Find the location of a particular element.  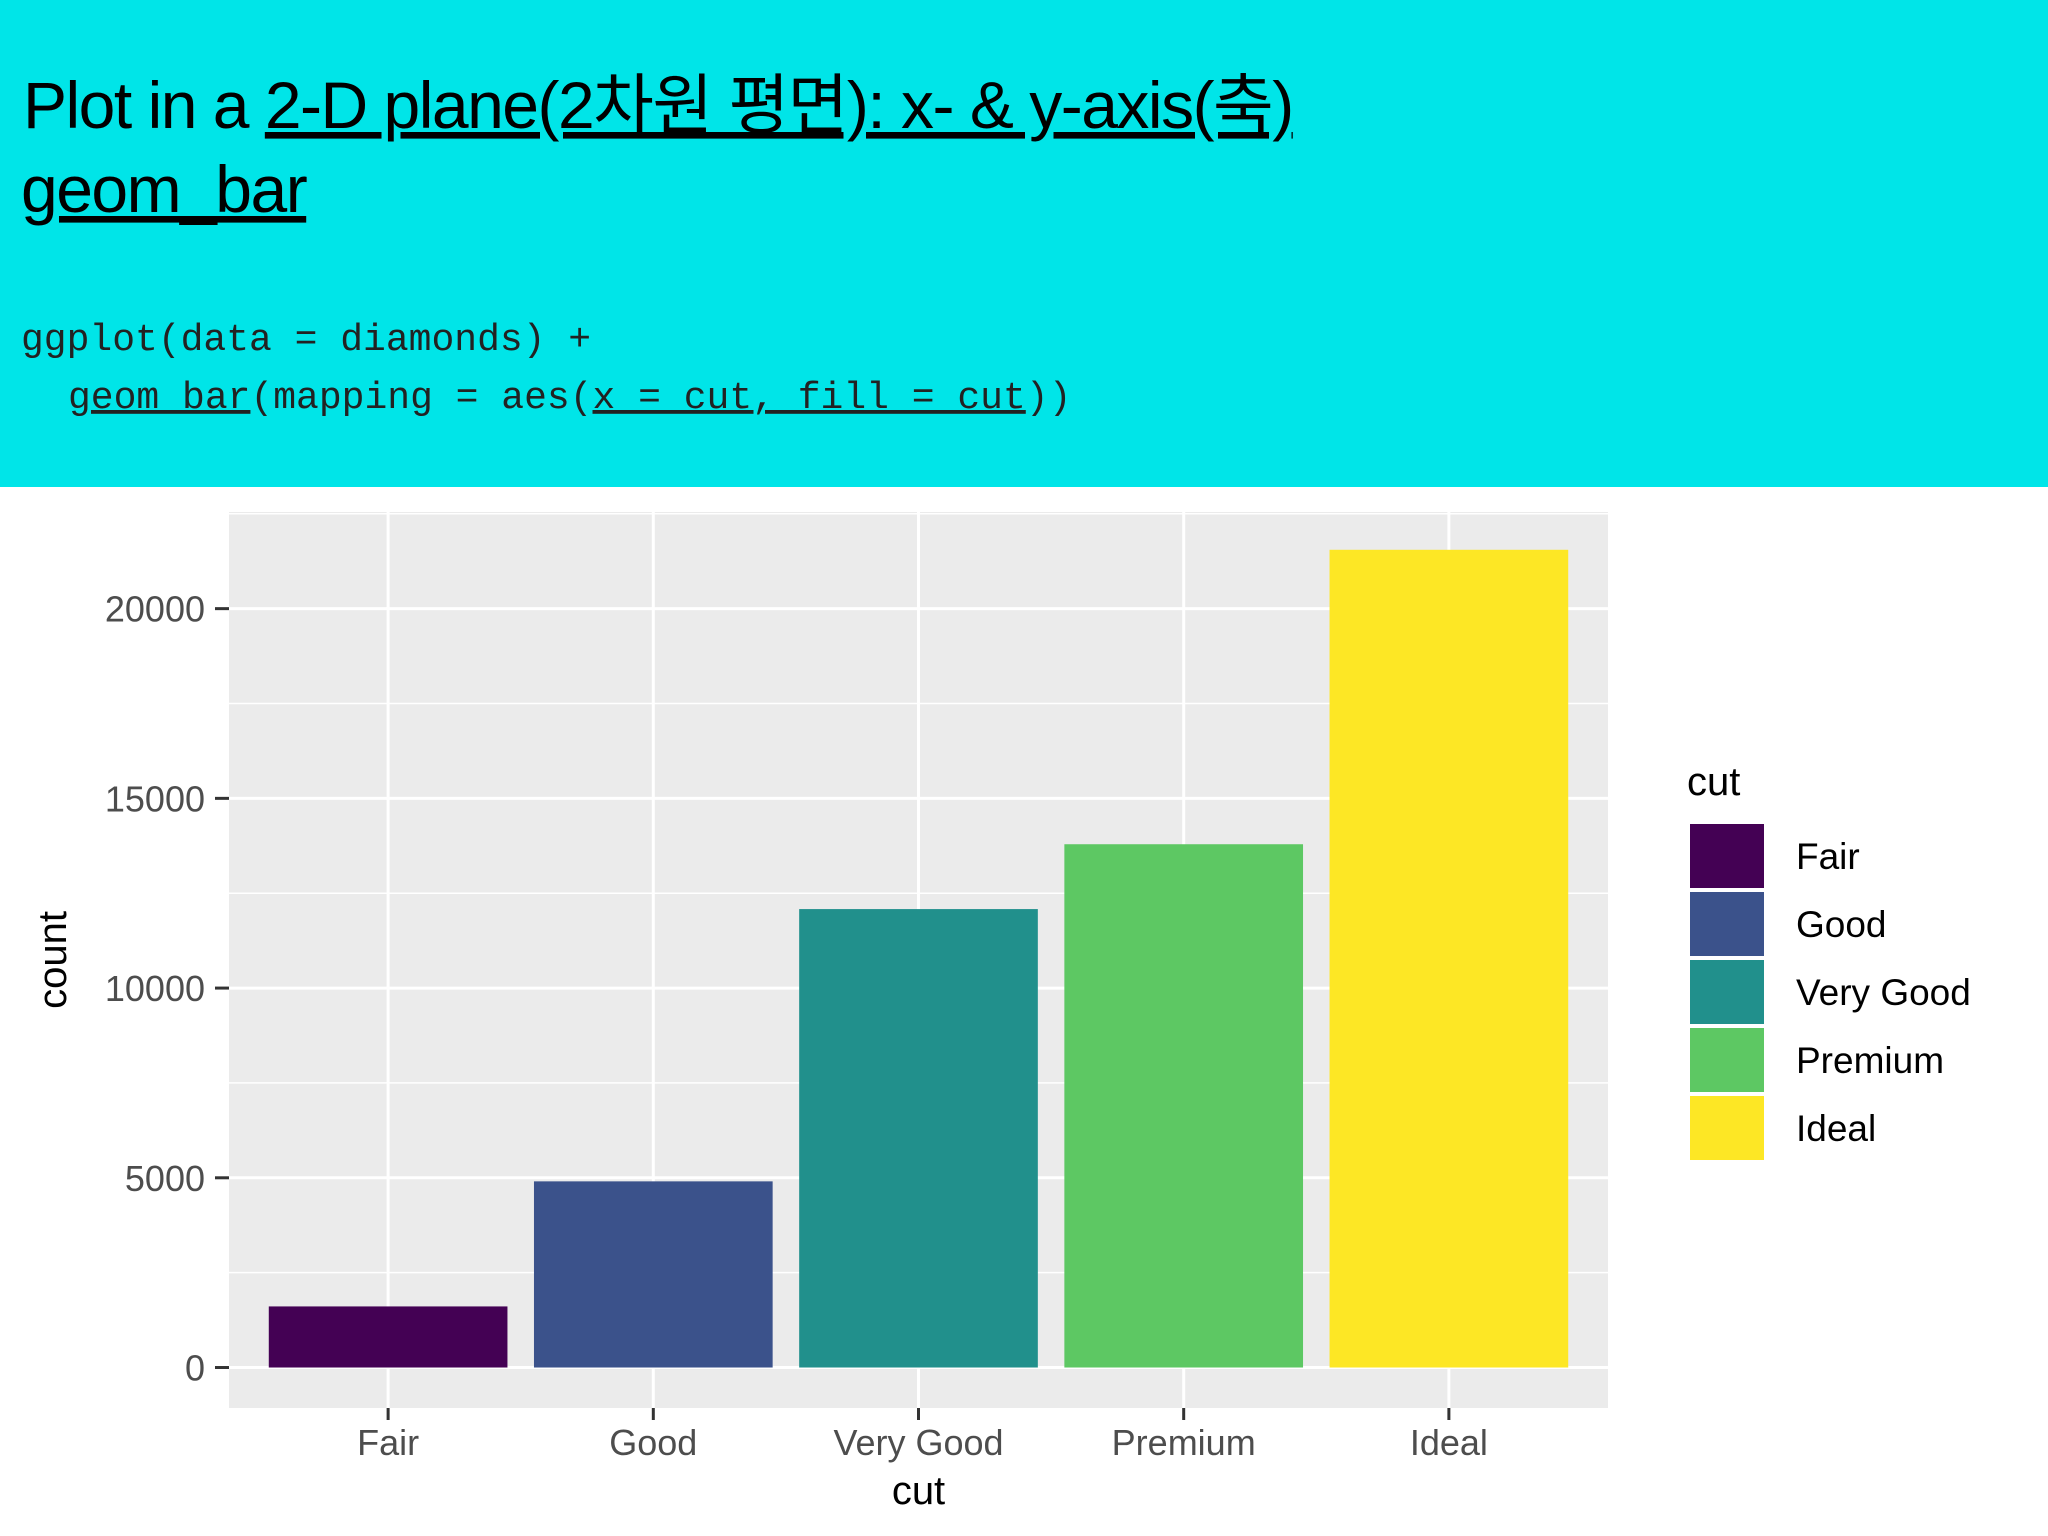

text-segment: x = cut, fill = cut is located at coordinates (809, 398).